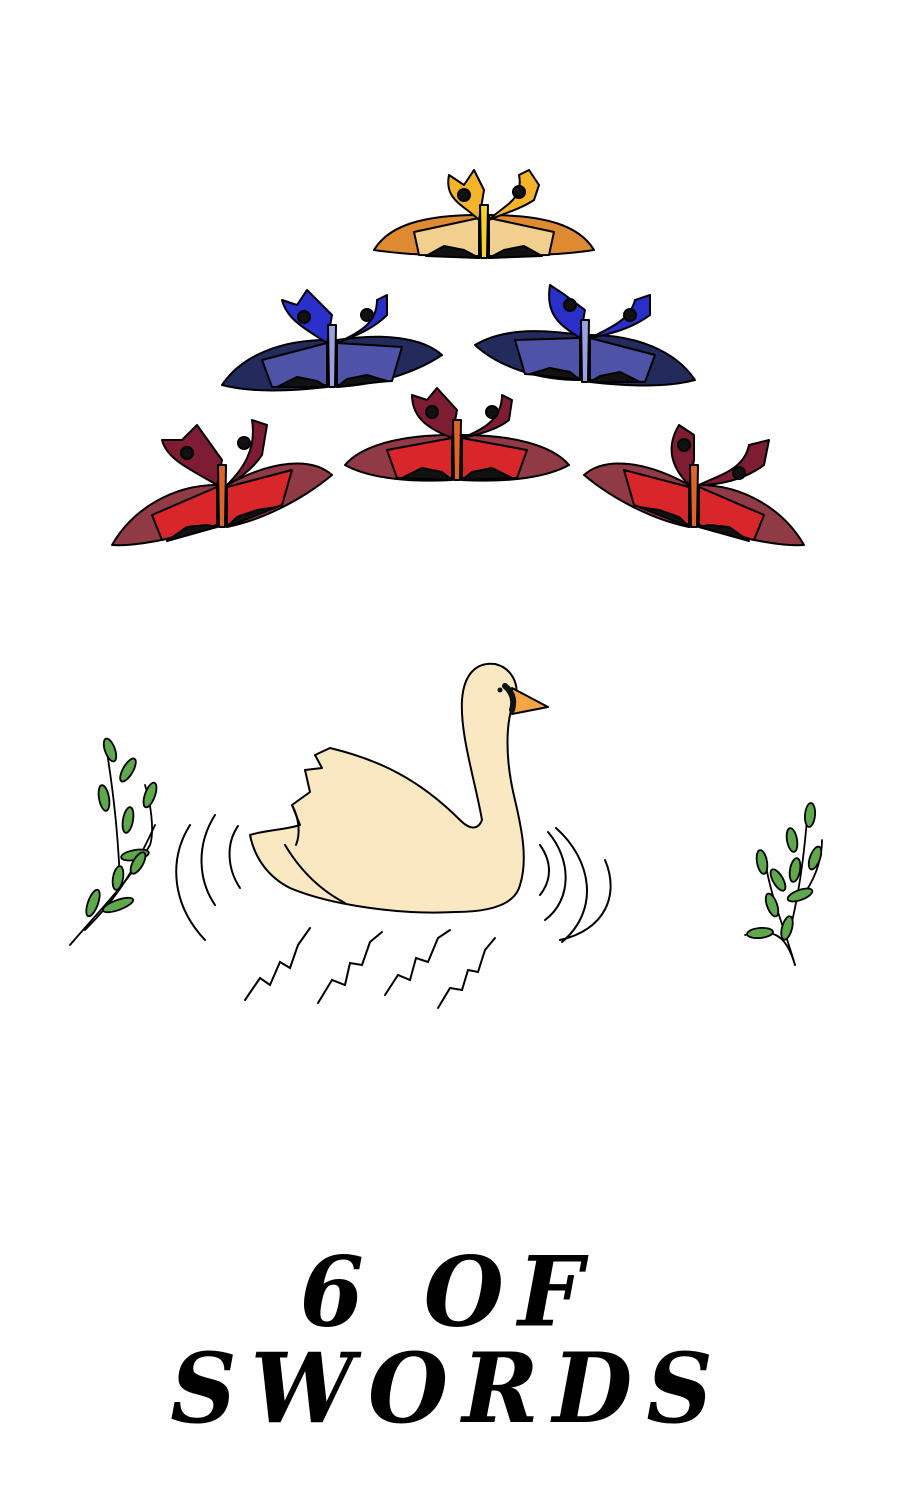 The image size is (897, 1497). What do you see at coordinates (457, 434) in the screenshot?
I see `butterfly-red-center-icon` at bounding box center [457, 434].